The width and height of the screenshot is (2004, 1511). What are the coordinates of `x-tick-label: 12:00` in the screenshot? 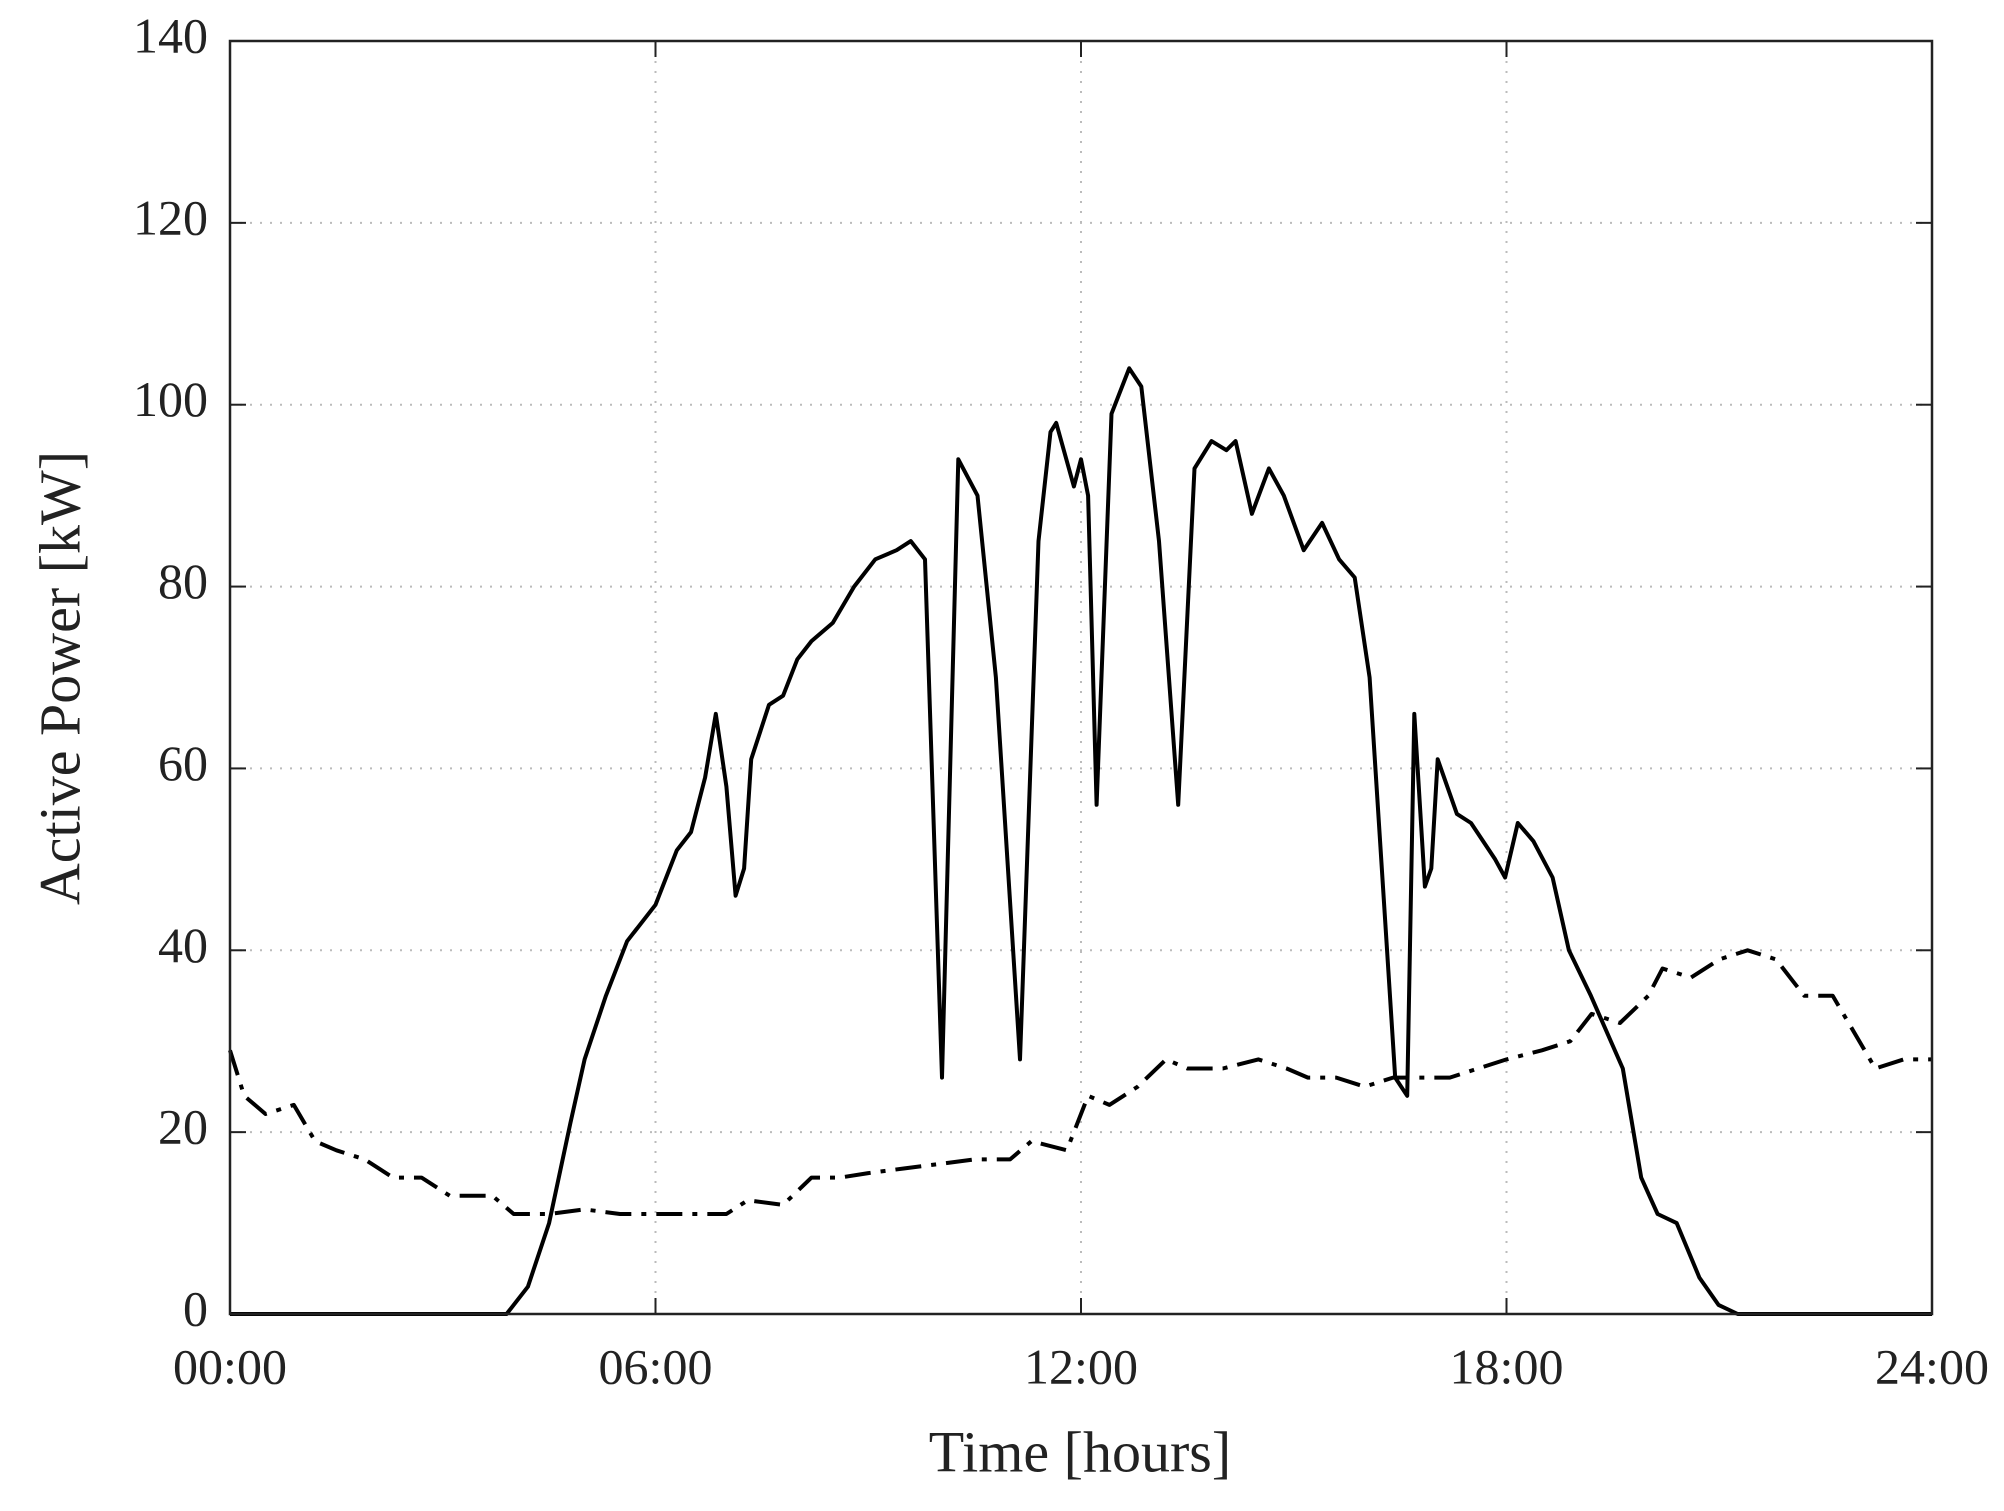 It's located at (1081, 1366).